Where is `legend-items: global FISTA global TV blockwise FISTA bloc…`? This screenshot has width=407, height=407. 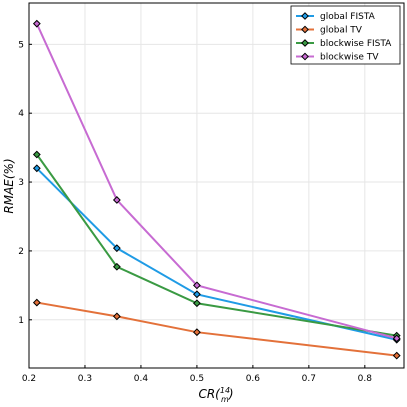
legend-items: global FISTA global TV blockwise FISTA bloc… is located at coordinates (344, 37).